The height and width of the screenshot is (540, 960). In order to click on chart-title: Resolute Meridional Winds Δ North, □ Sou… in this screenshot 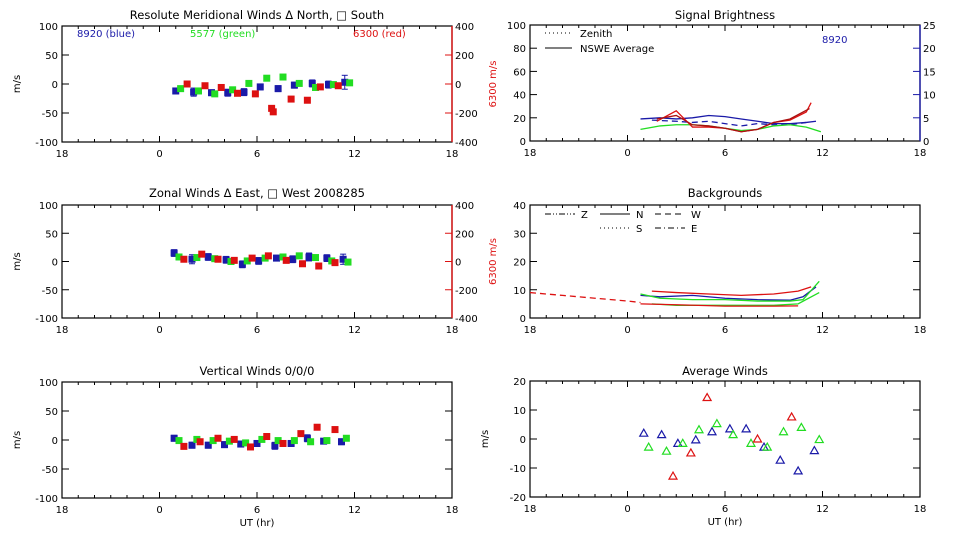, I will do `click(257, 15)`.